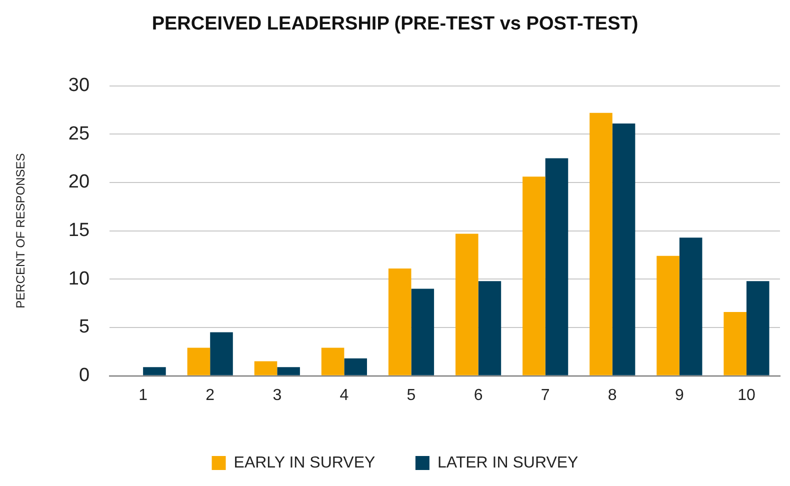  I want to click on x-tick-label: 10, so click(747, 395).